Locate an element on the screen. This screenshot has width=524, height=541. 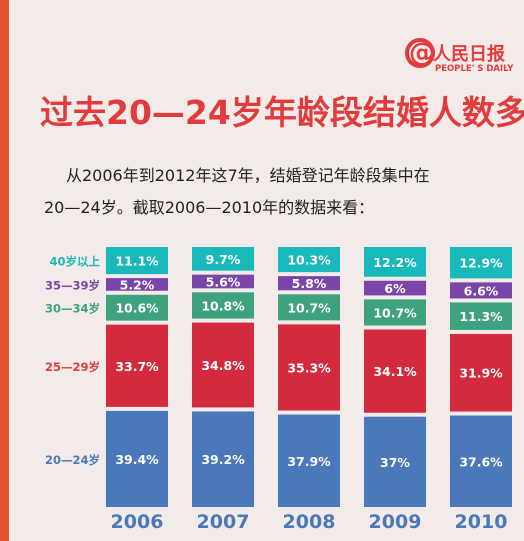
data-label: 6% is located at coordinates (395, 288).